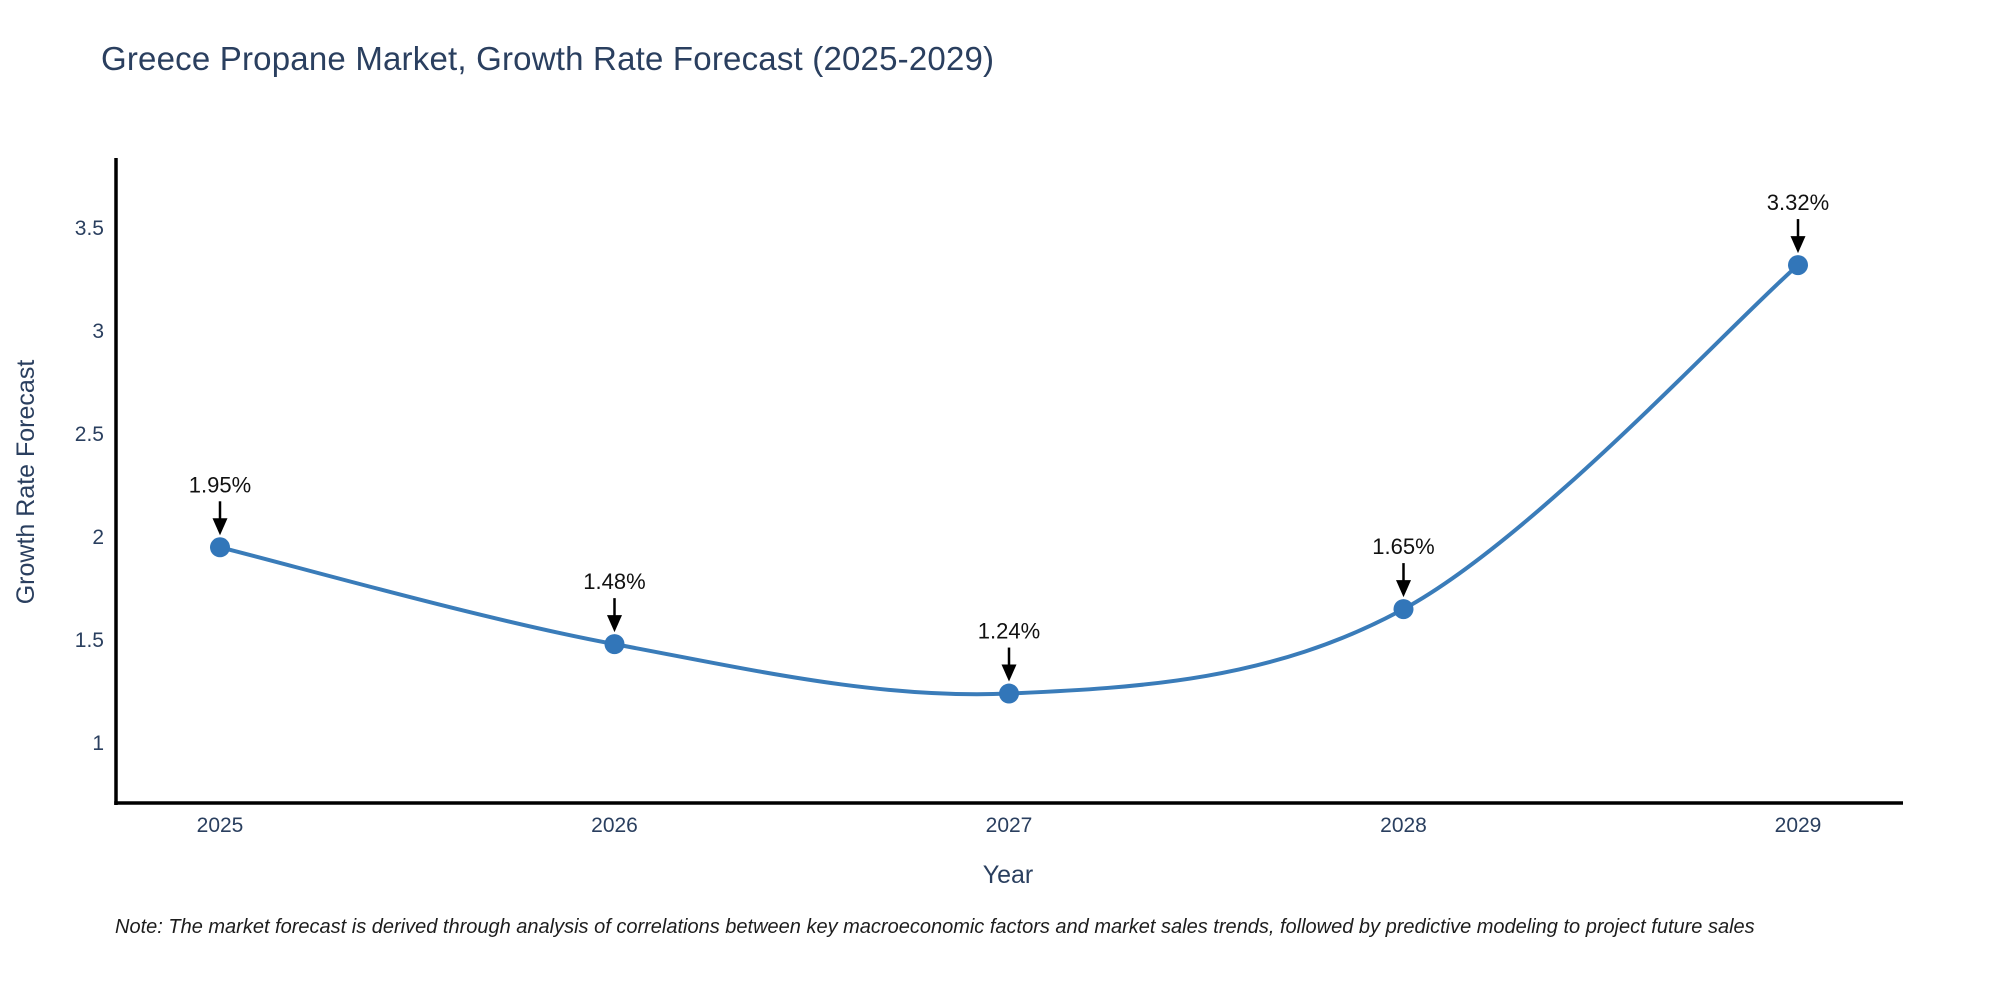  Describe the element at coordinates (1008, 875) in the screenshot. I see `x-axis-title: Year` at that location.